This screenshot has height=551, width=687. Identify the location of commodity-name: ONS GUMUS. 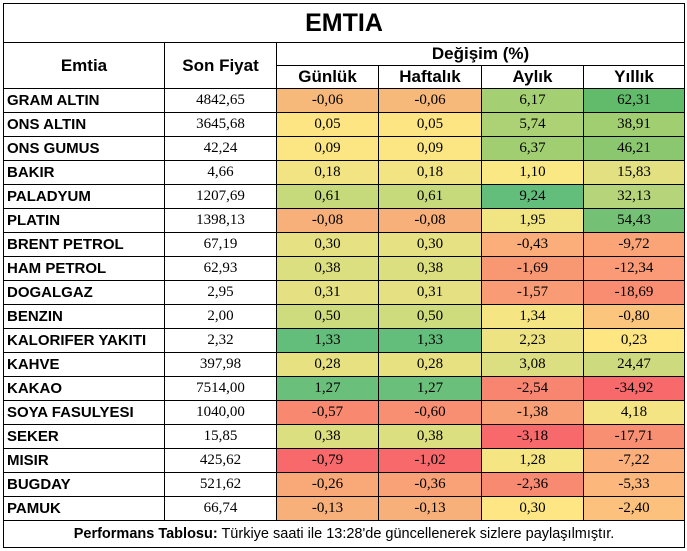
(84, 148).